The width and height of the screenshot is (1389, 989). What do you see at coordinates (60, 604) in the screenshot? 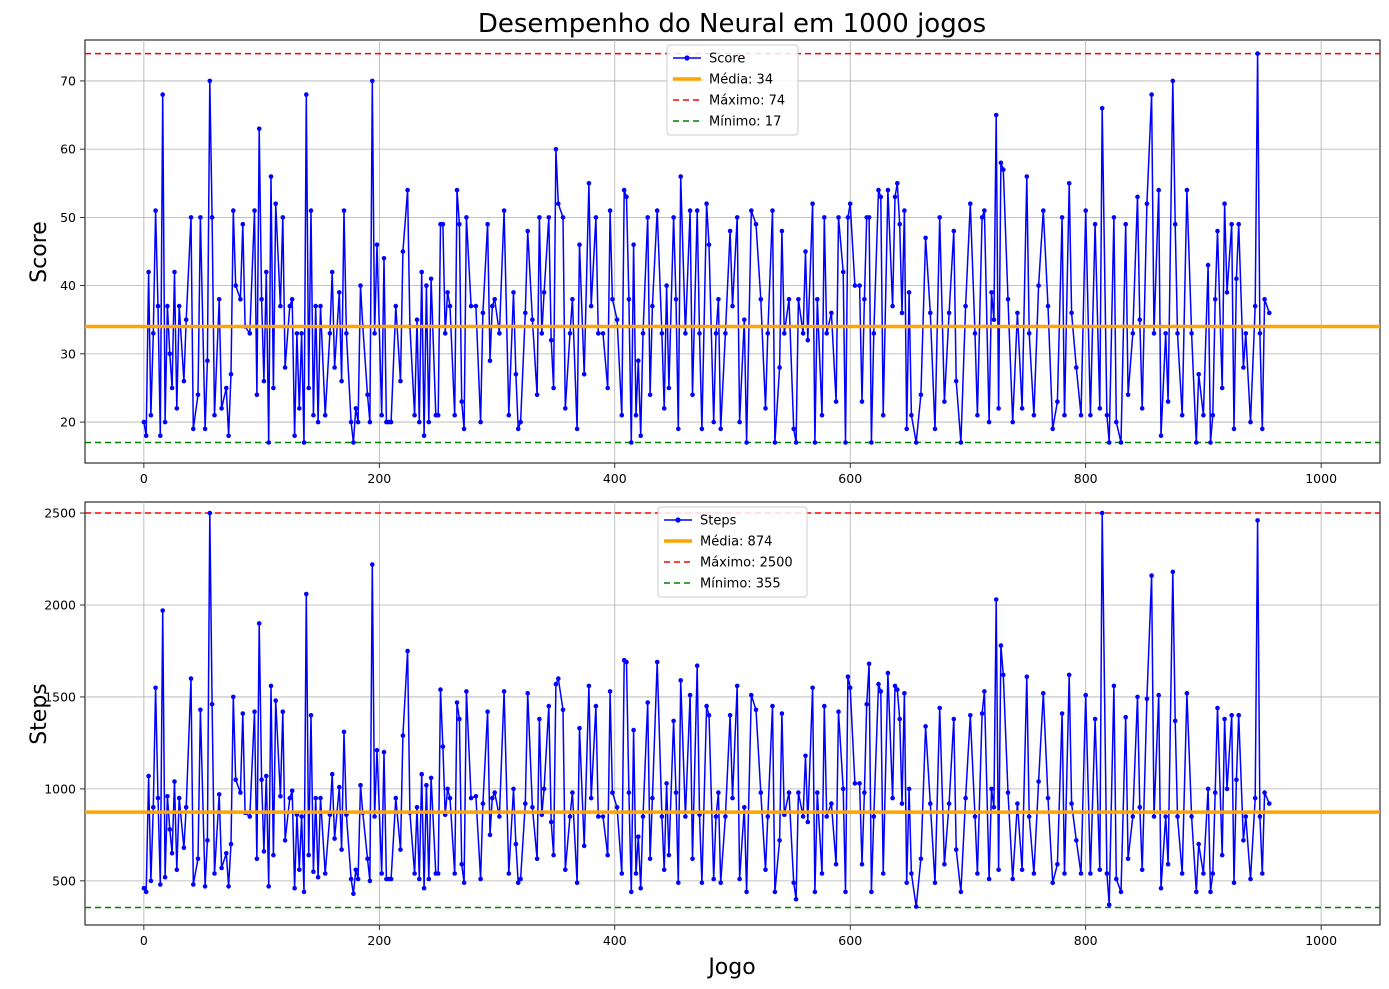
I see `steps-y-tick-label: 2000` at bounding box center [60, 604].